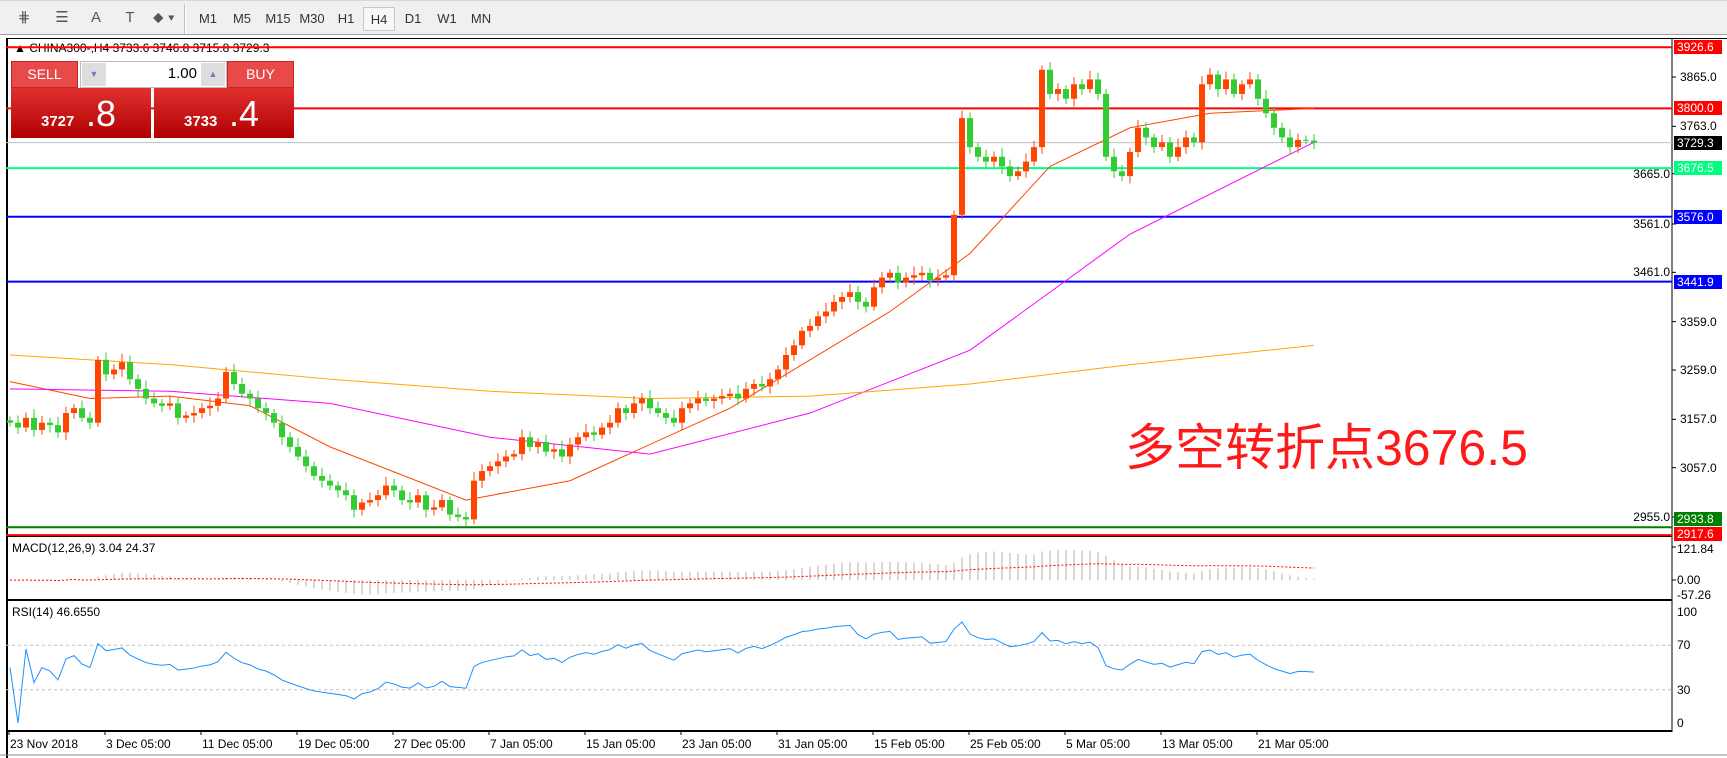 The image size is (1727, 758). I want to click on timeframe-m1: M1, so click(208, 18).